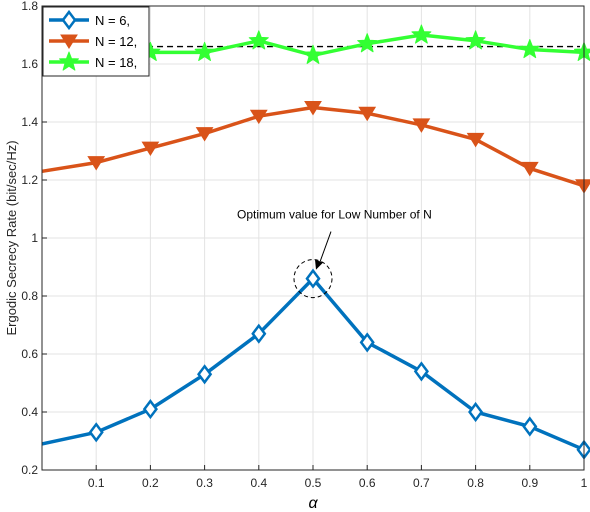 The height and width of the screenshot is (512, 590). Describe the element at coordinates (112, 20) in the screenshot. I see `legend-label: N = 6,` at that location.